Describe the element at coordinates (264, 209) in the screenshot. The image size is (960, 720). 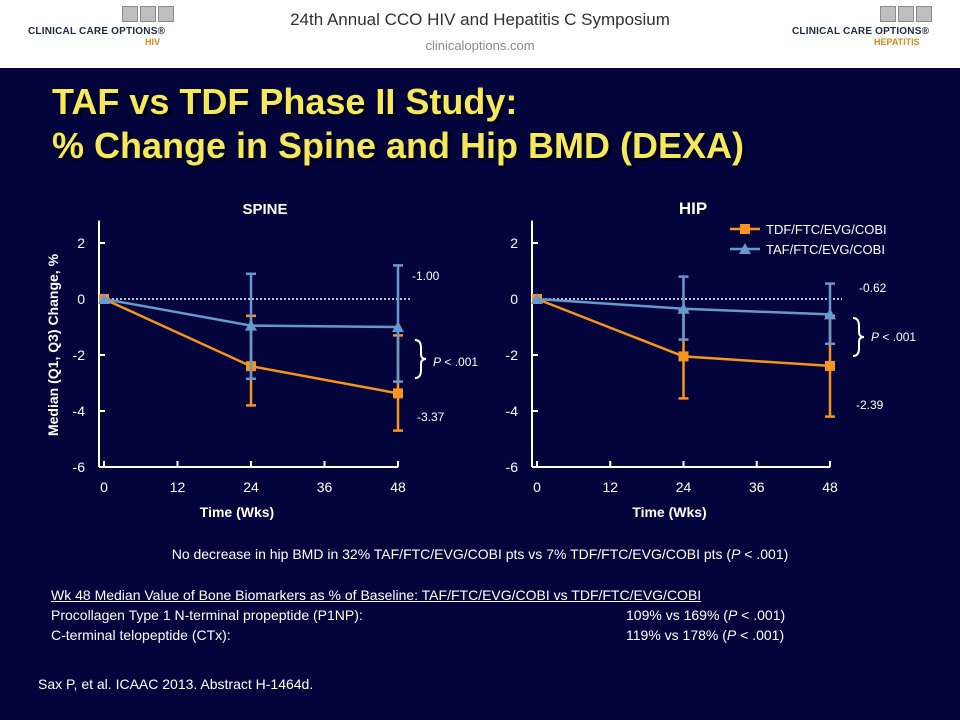
I see `panel-title: SPINE` at that location.